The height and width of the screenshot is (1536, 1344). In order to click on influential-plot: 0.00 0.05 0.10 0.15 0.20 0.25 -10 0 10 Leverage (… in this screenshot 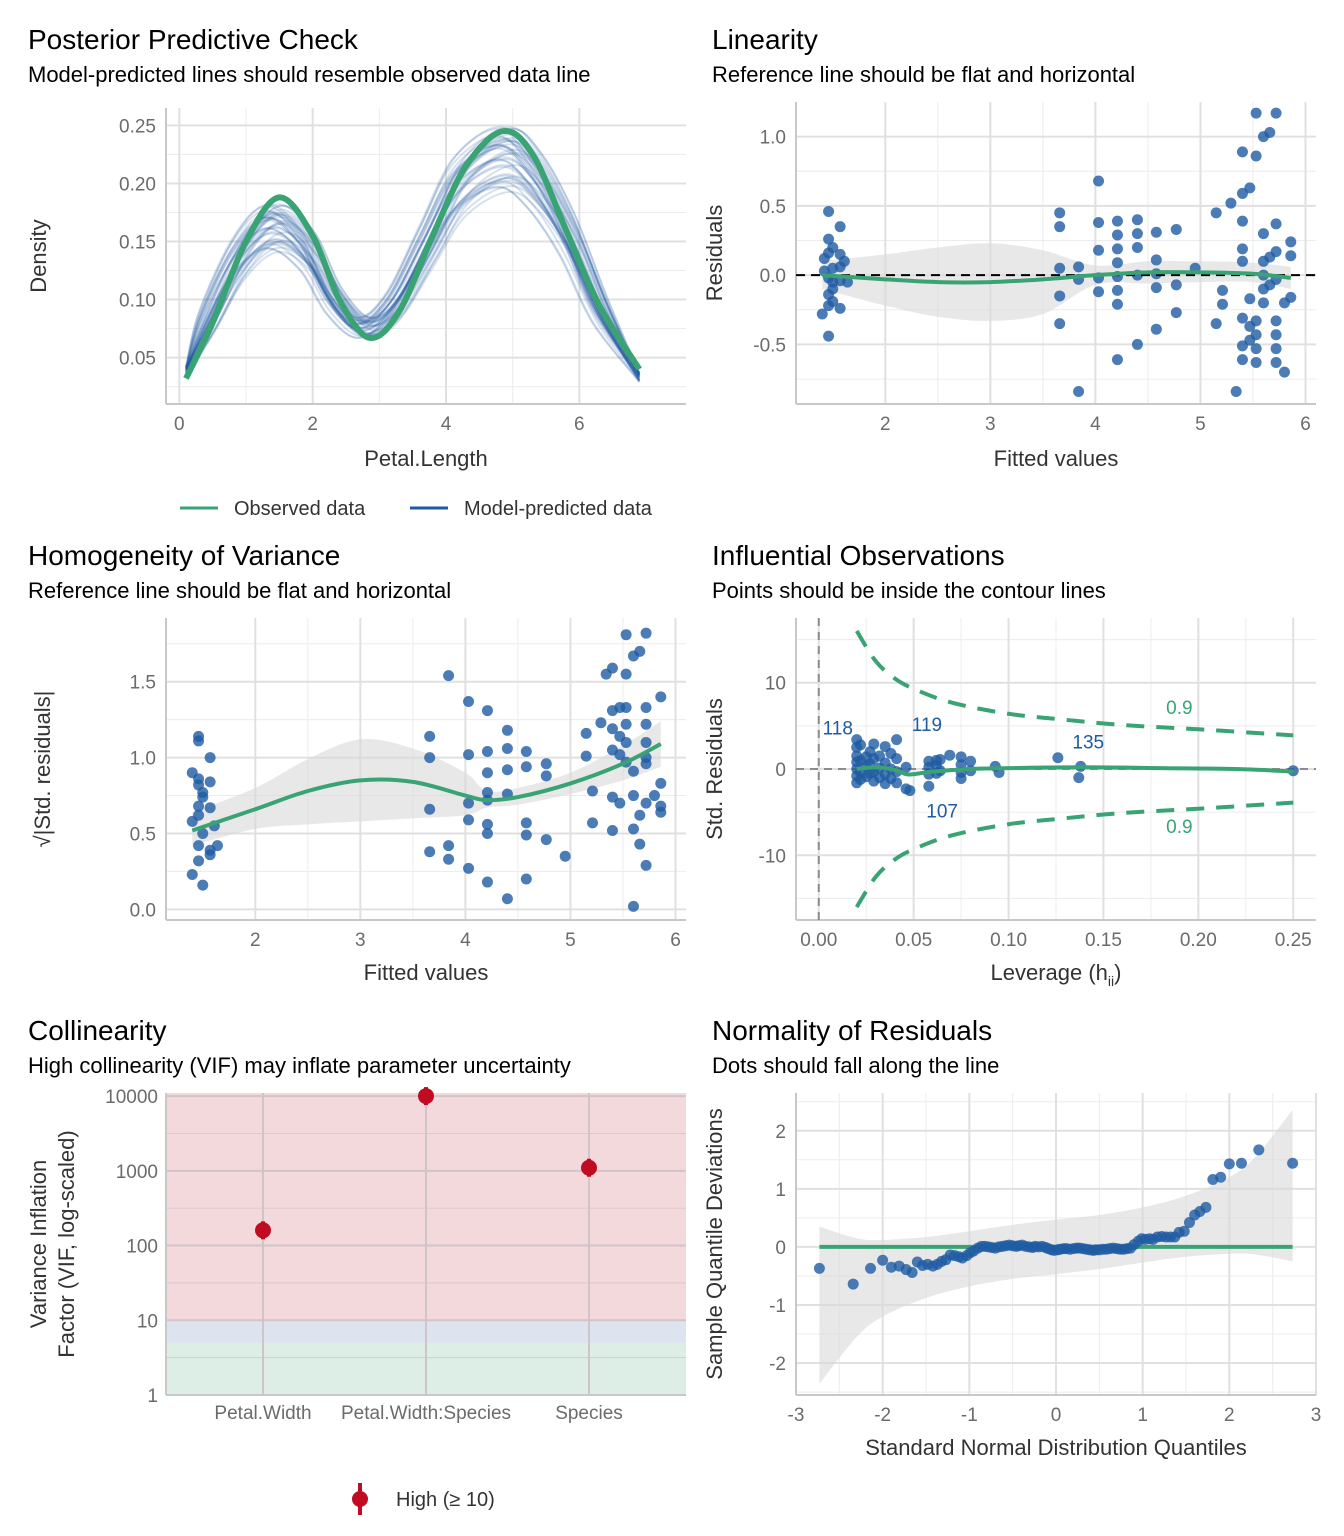, I will do `click(1009, 803)`.